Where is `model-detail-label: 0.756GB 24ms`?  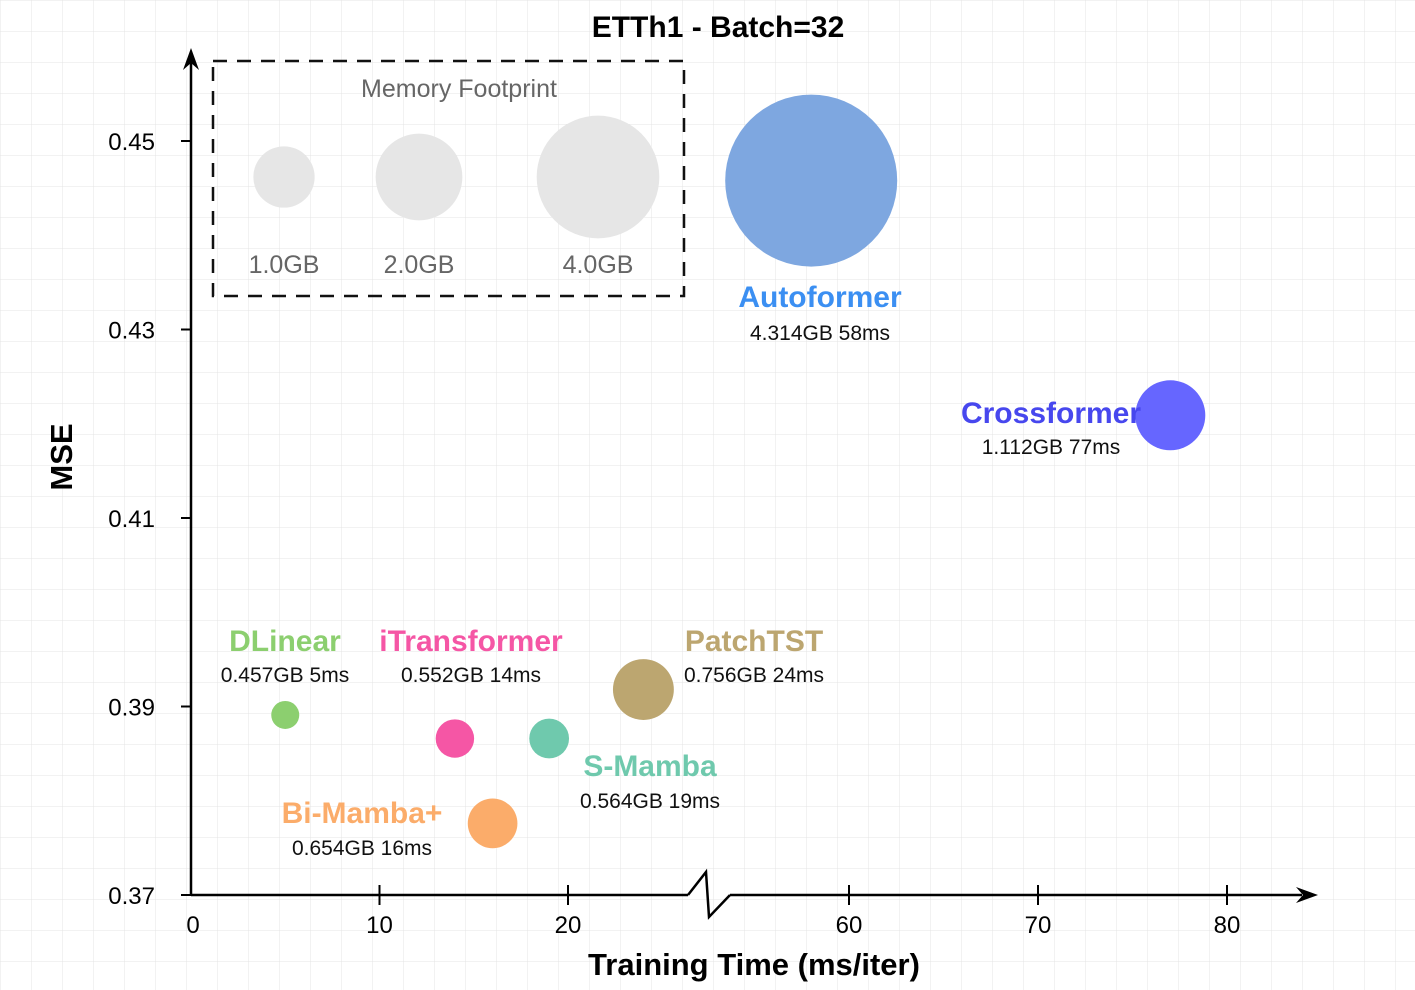
model-detail-label: 0.756GB 24ms is located at coordinates (754, 675).